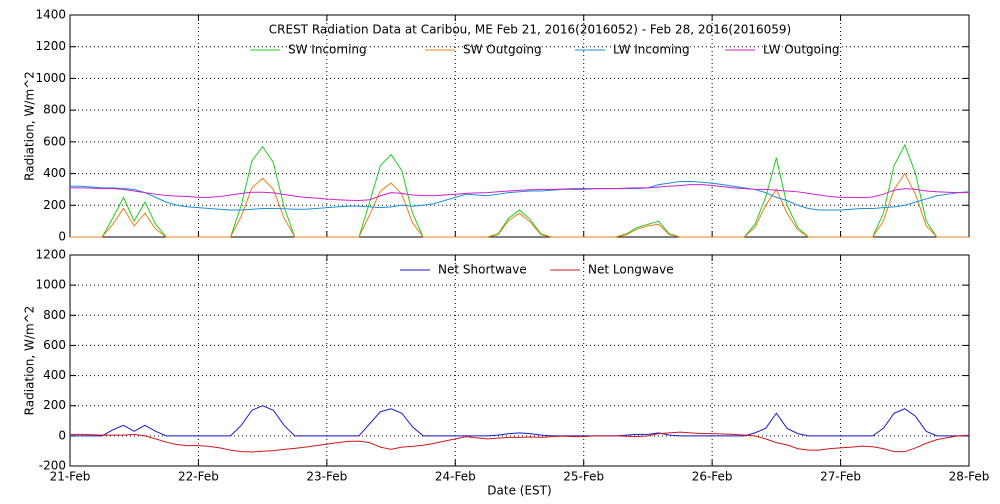 Image resolution: width=1000 pixels, height=504 pixels. Describe the element at coordinates (52, 466) in the screenshot. I see `y-tick-label: -200` at that location.